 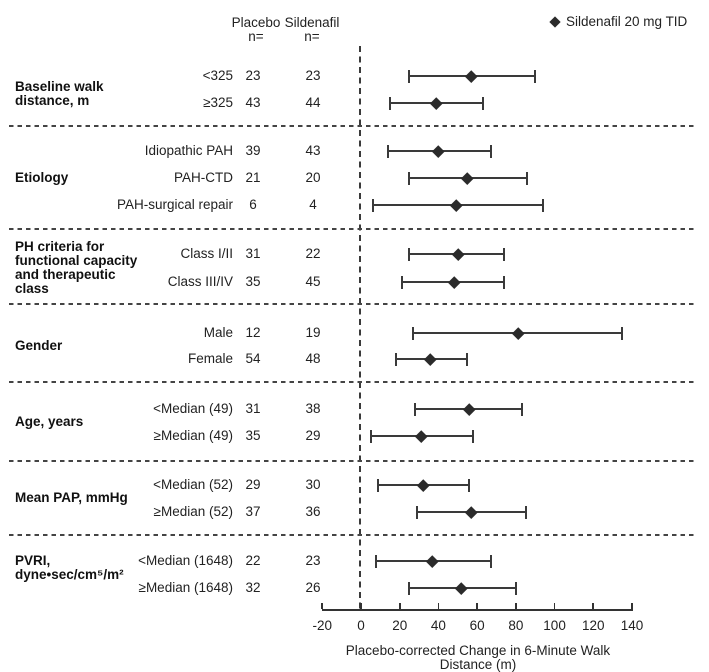 I want to click on placebo-n-value: 29, so click(x=253, y=484).